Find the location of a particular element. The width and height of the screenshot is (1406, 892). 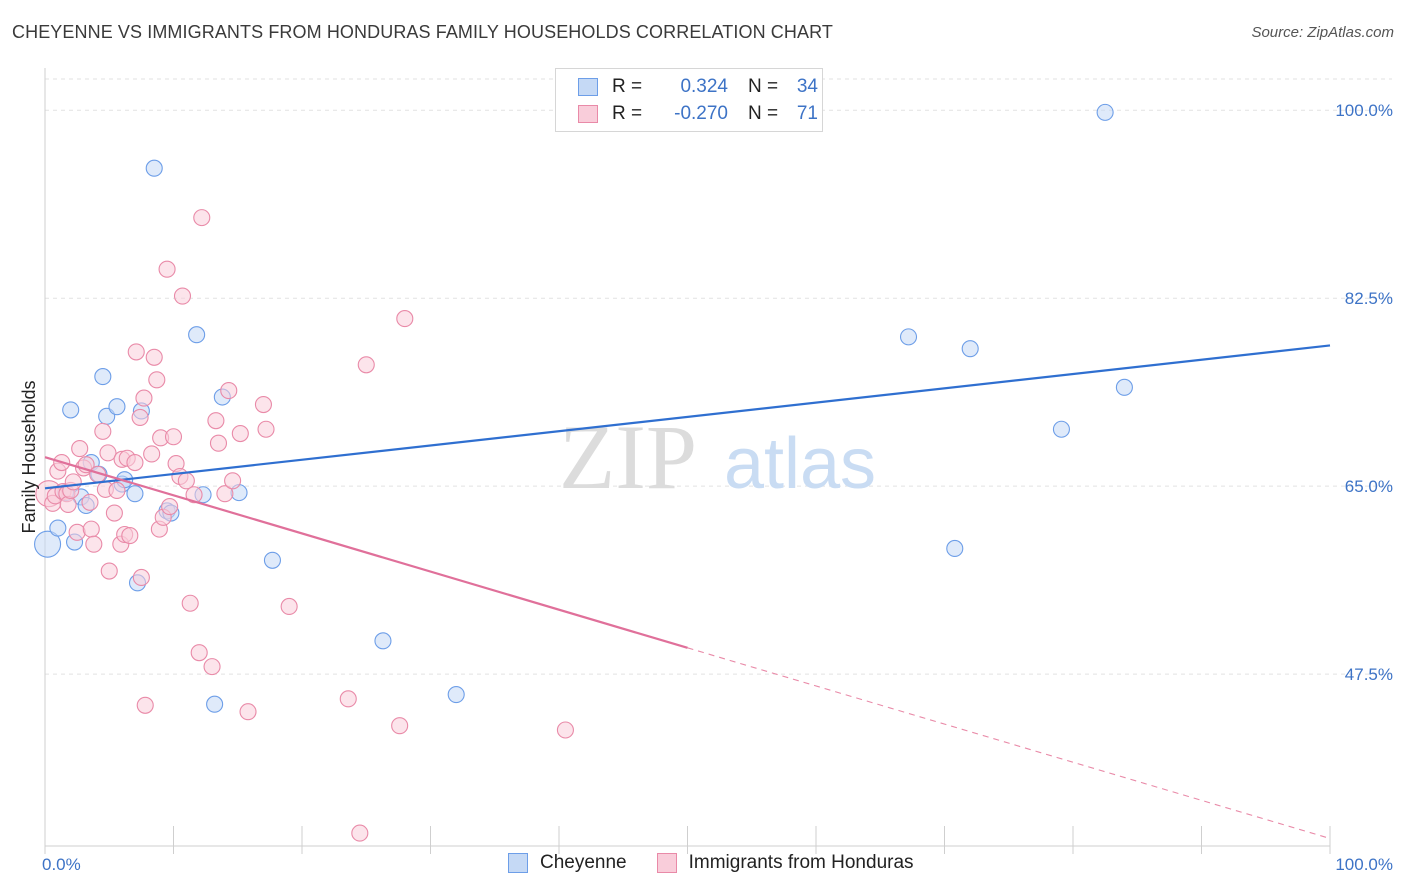

series-legend-cheyenne: Cheyenne is located at coordinates (567, 863).